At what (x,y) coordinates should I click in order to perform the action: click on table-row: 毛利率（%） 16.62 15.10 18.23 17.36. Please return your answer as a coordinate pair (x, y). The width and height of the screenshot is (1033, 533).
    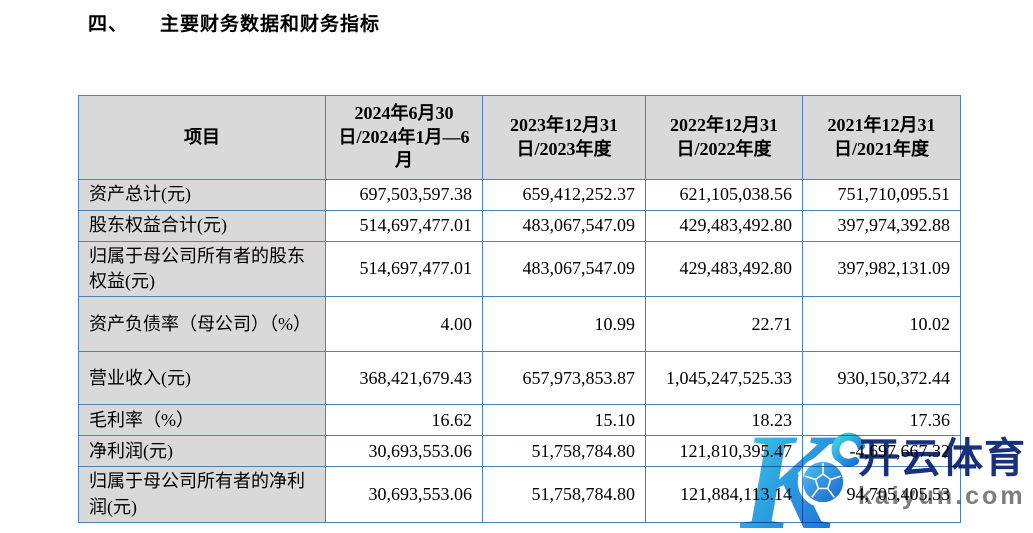
    Looking at the image, I should click on (519, 420).